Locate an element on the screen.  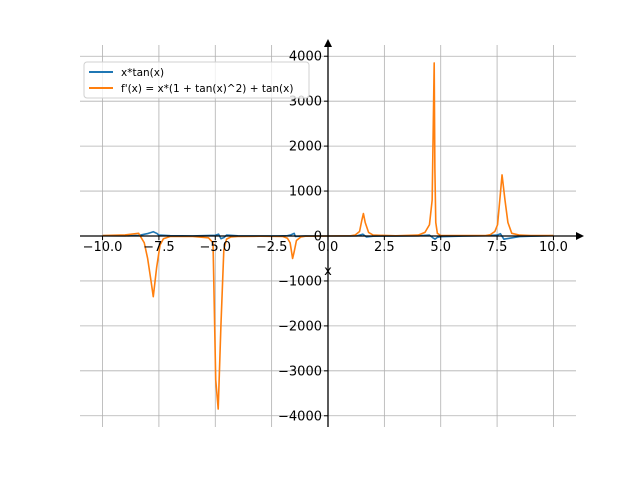
legend-label-series-2: f'(x) = x*(1 + tan(x)^2) + tan(x) is located at coordinates (207, 89).